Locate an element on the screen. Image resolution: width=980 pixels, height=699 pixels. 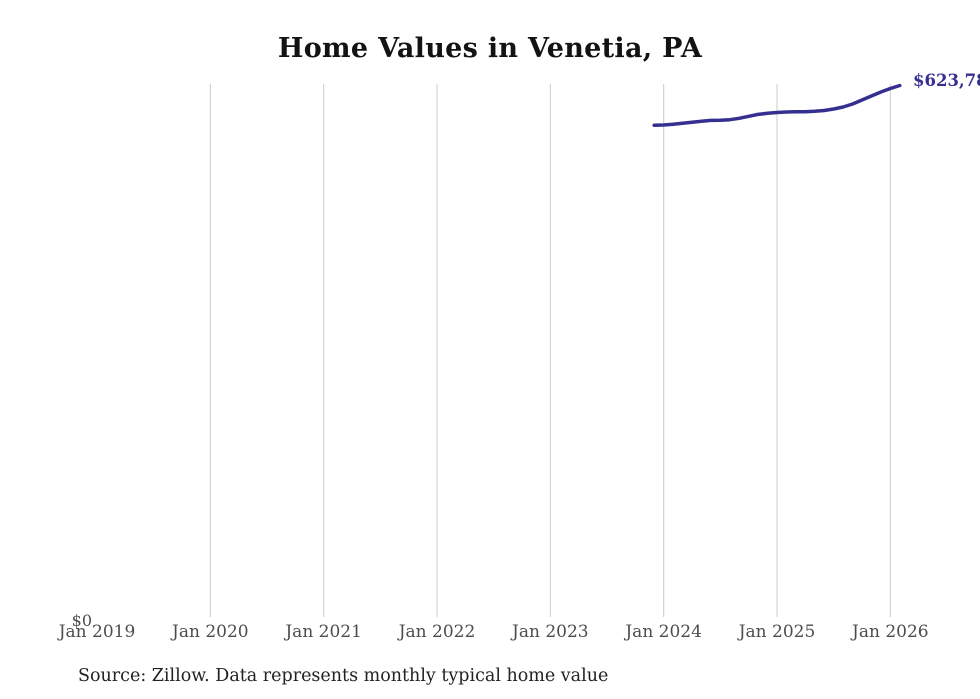
chart-title: Home Values in Venetia, PA is located at coordinates (490, 48).